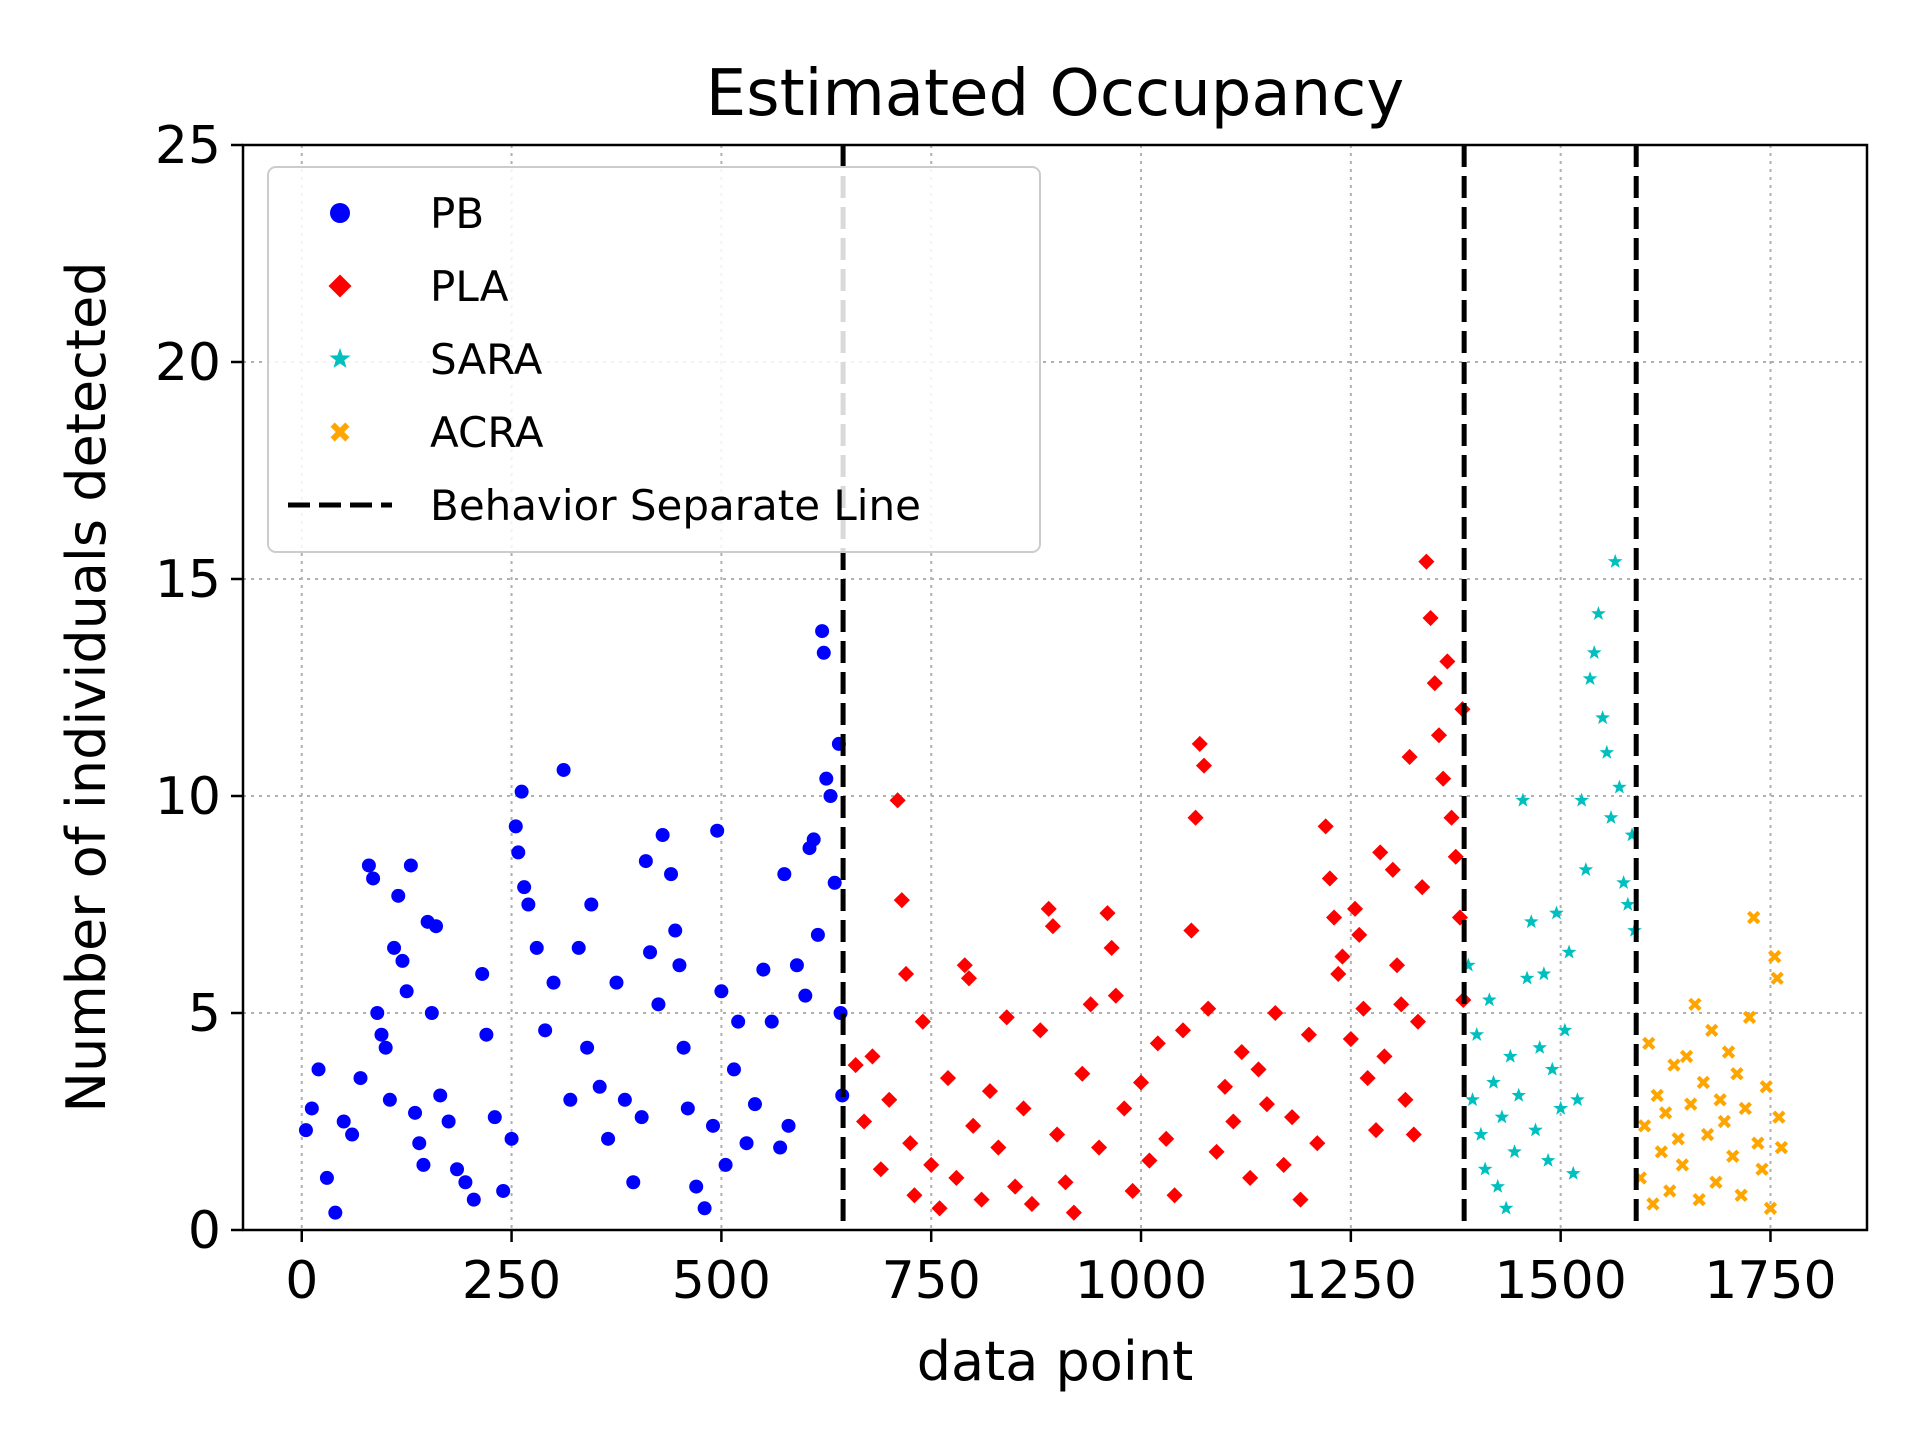 The height and width of the screenshot is (1440, 1920). What do you see at coordinates (457, 213) in the screenshot?
I see `legend-label-pb: PB` at bounding box center [457, 213].